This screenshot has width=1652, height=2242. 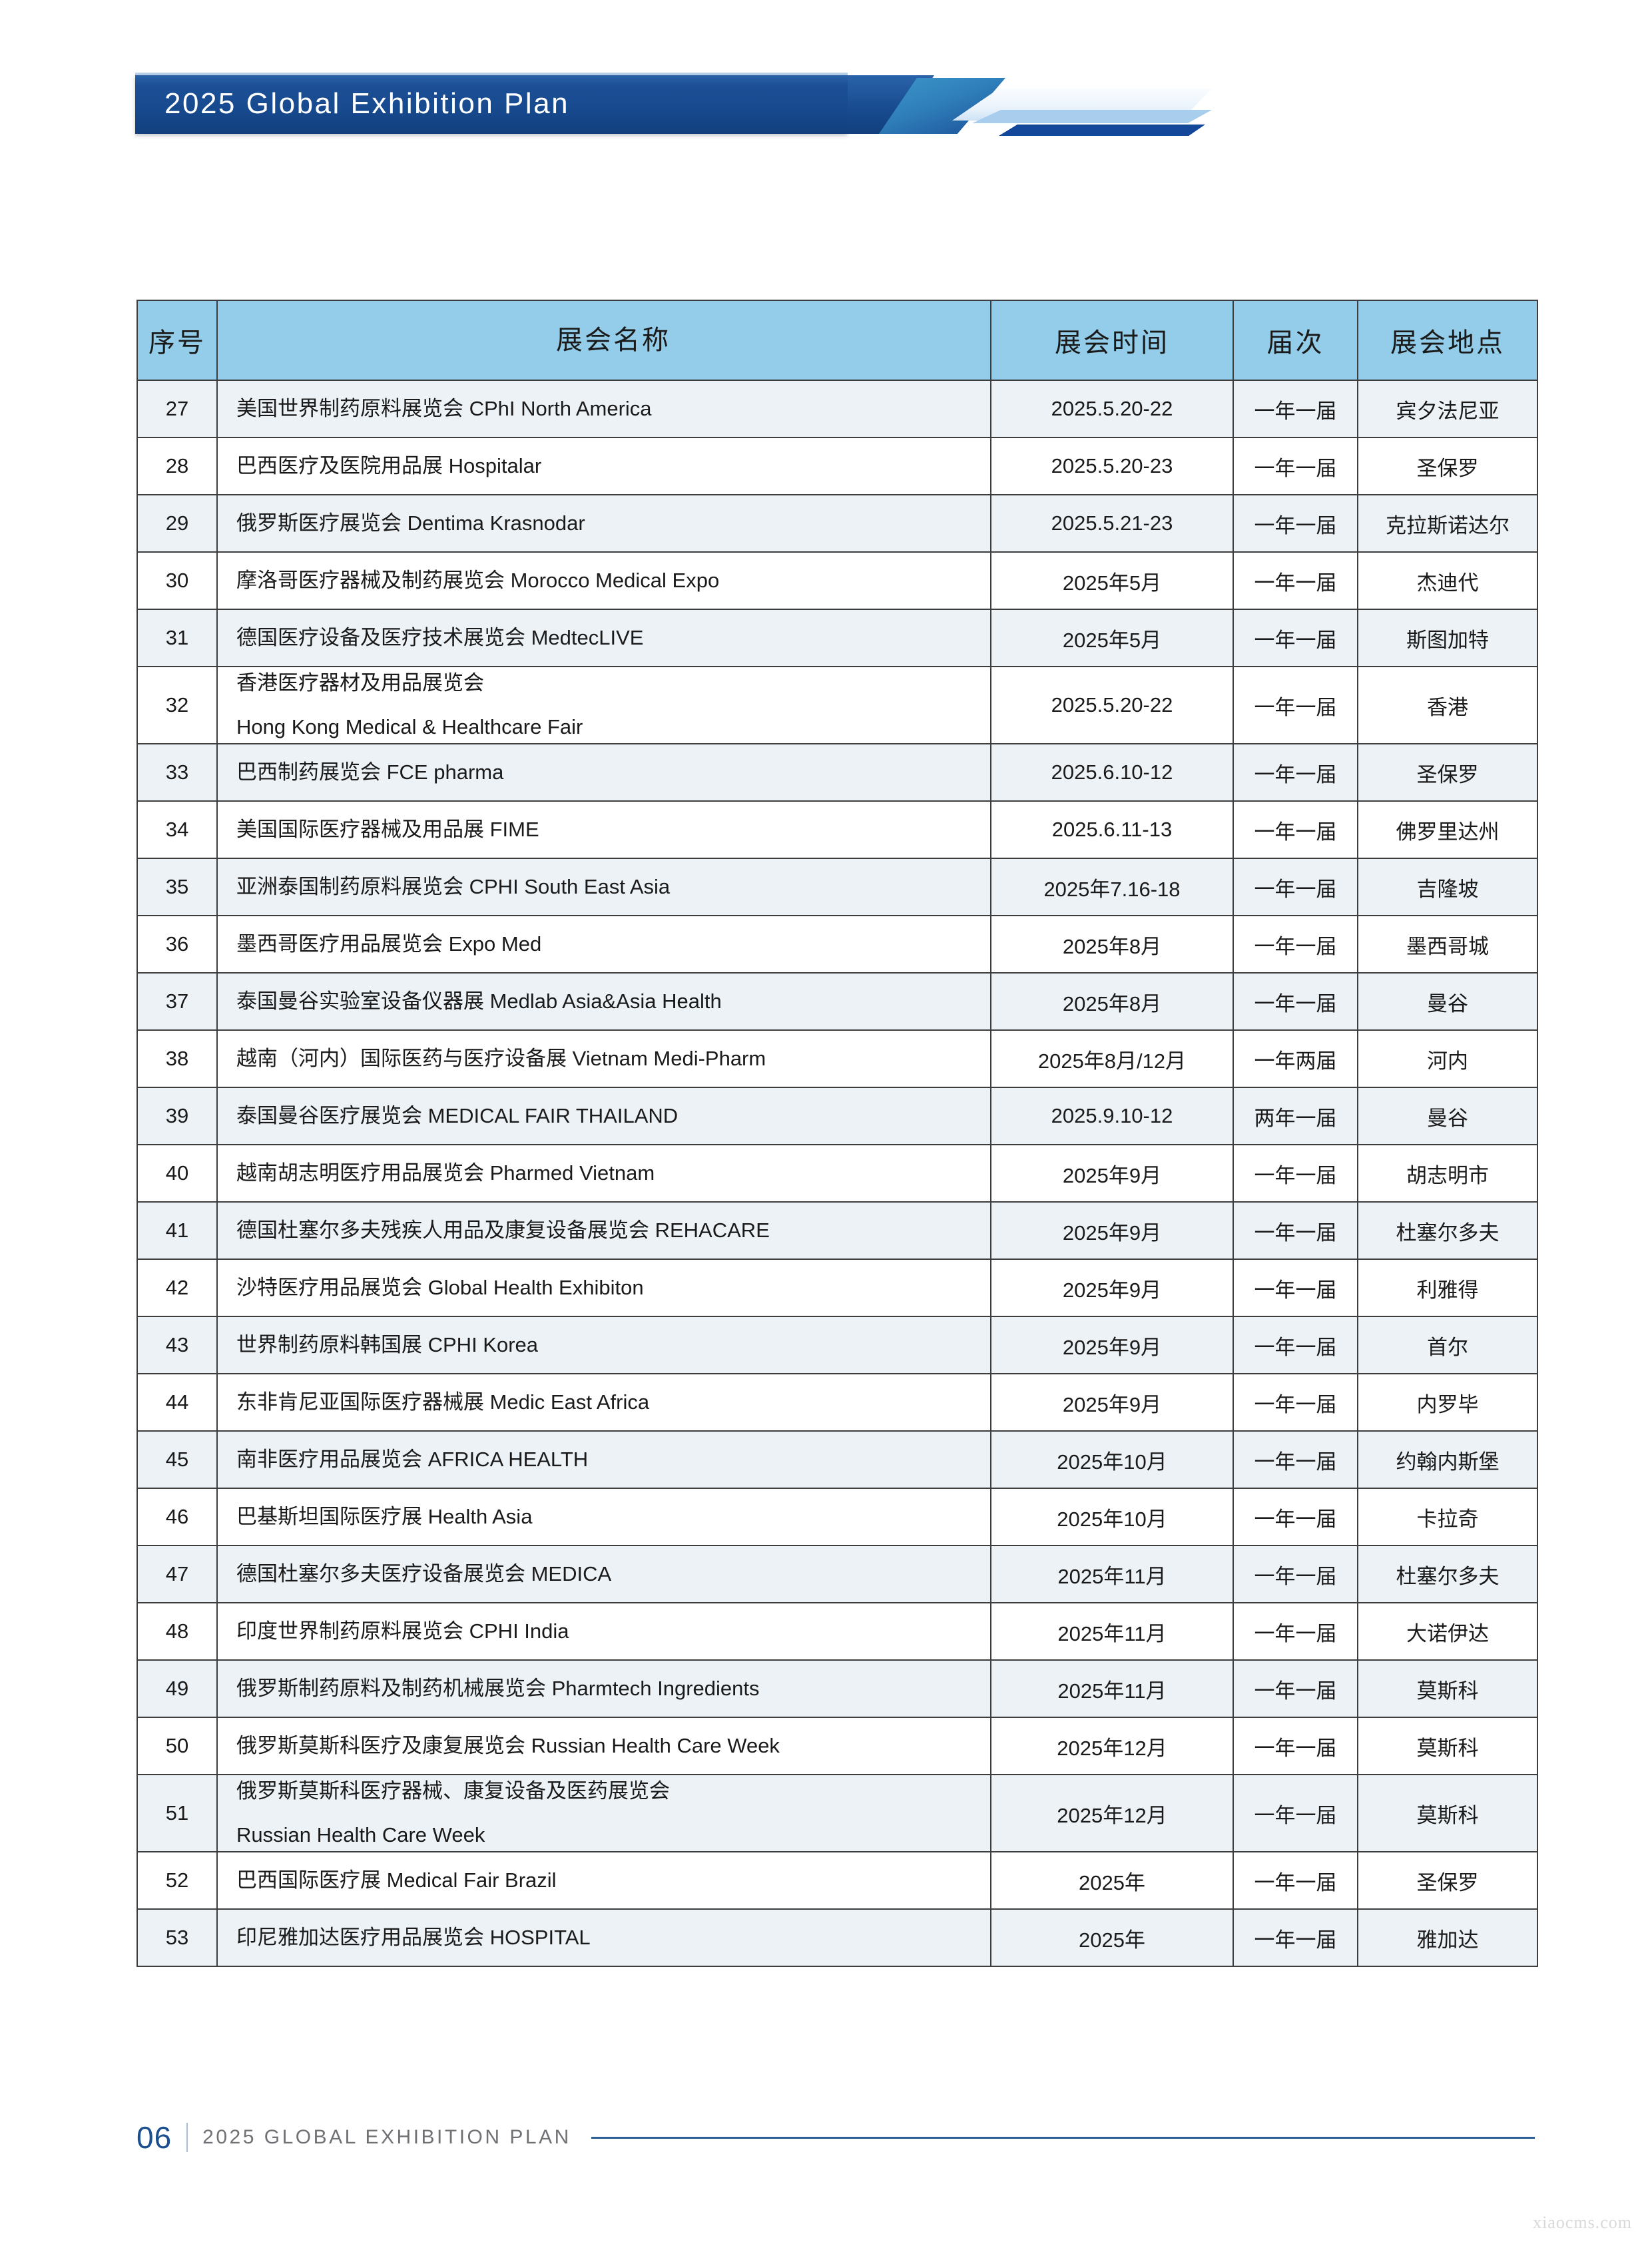 What do you see at coordinates (389, 944) in the screenshot?
I see `exhibition-name-line: 墨西哥医疗用品展览会 Expo Med` at bounding box center [389, 944].